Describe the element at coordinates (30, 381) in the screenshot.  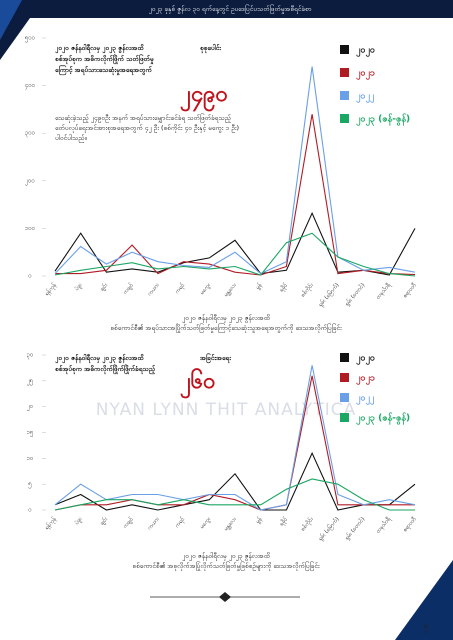
I see `y-tick-label: ၂၅` at that location.